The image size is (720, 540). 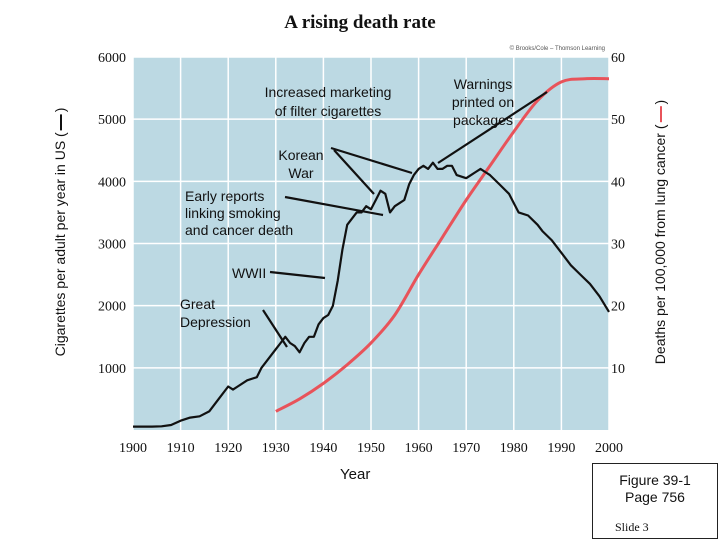 What do you see at coordinates (112, 214) in the screenshot?
I see `left-y-ticks: 1000 2000 3000 4000 5000 6000` at bounding box center [112, 214].